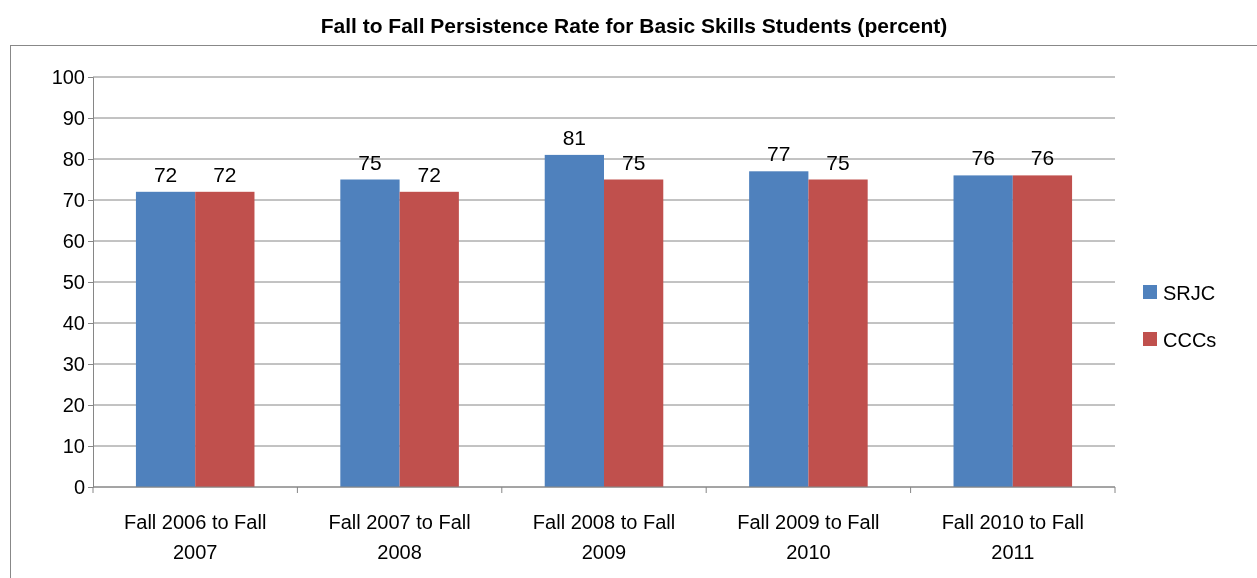 This screenshot has height=578, width=1257. I want to click on legend-label: CCCs, so click(1190, 340).